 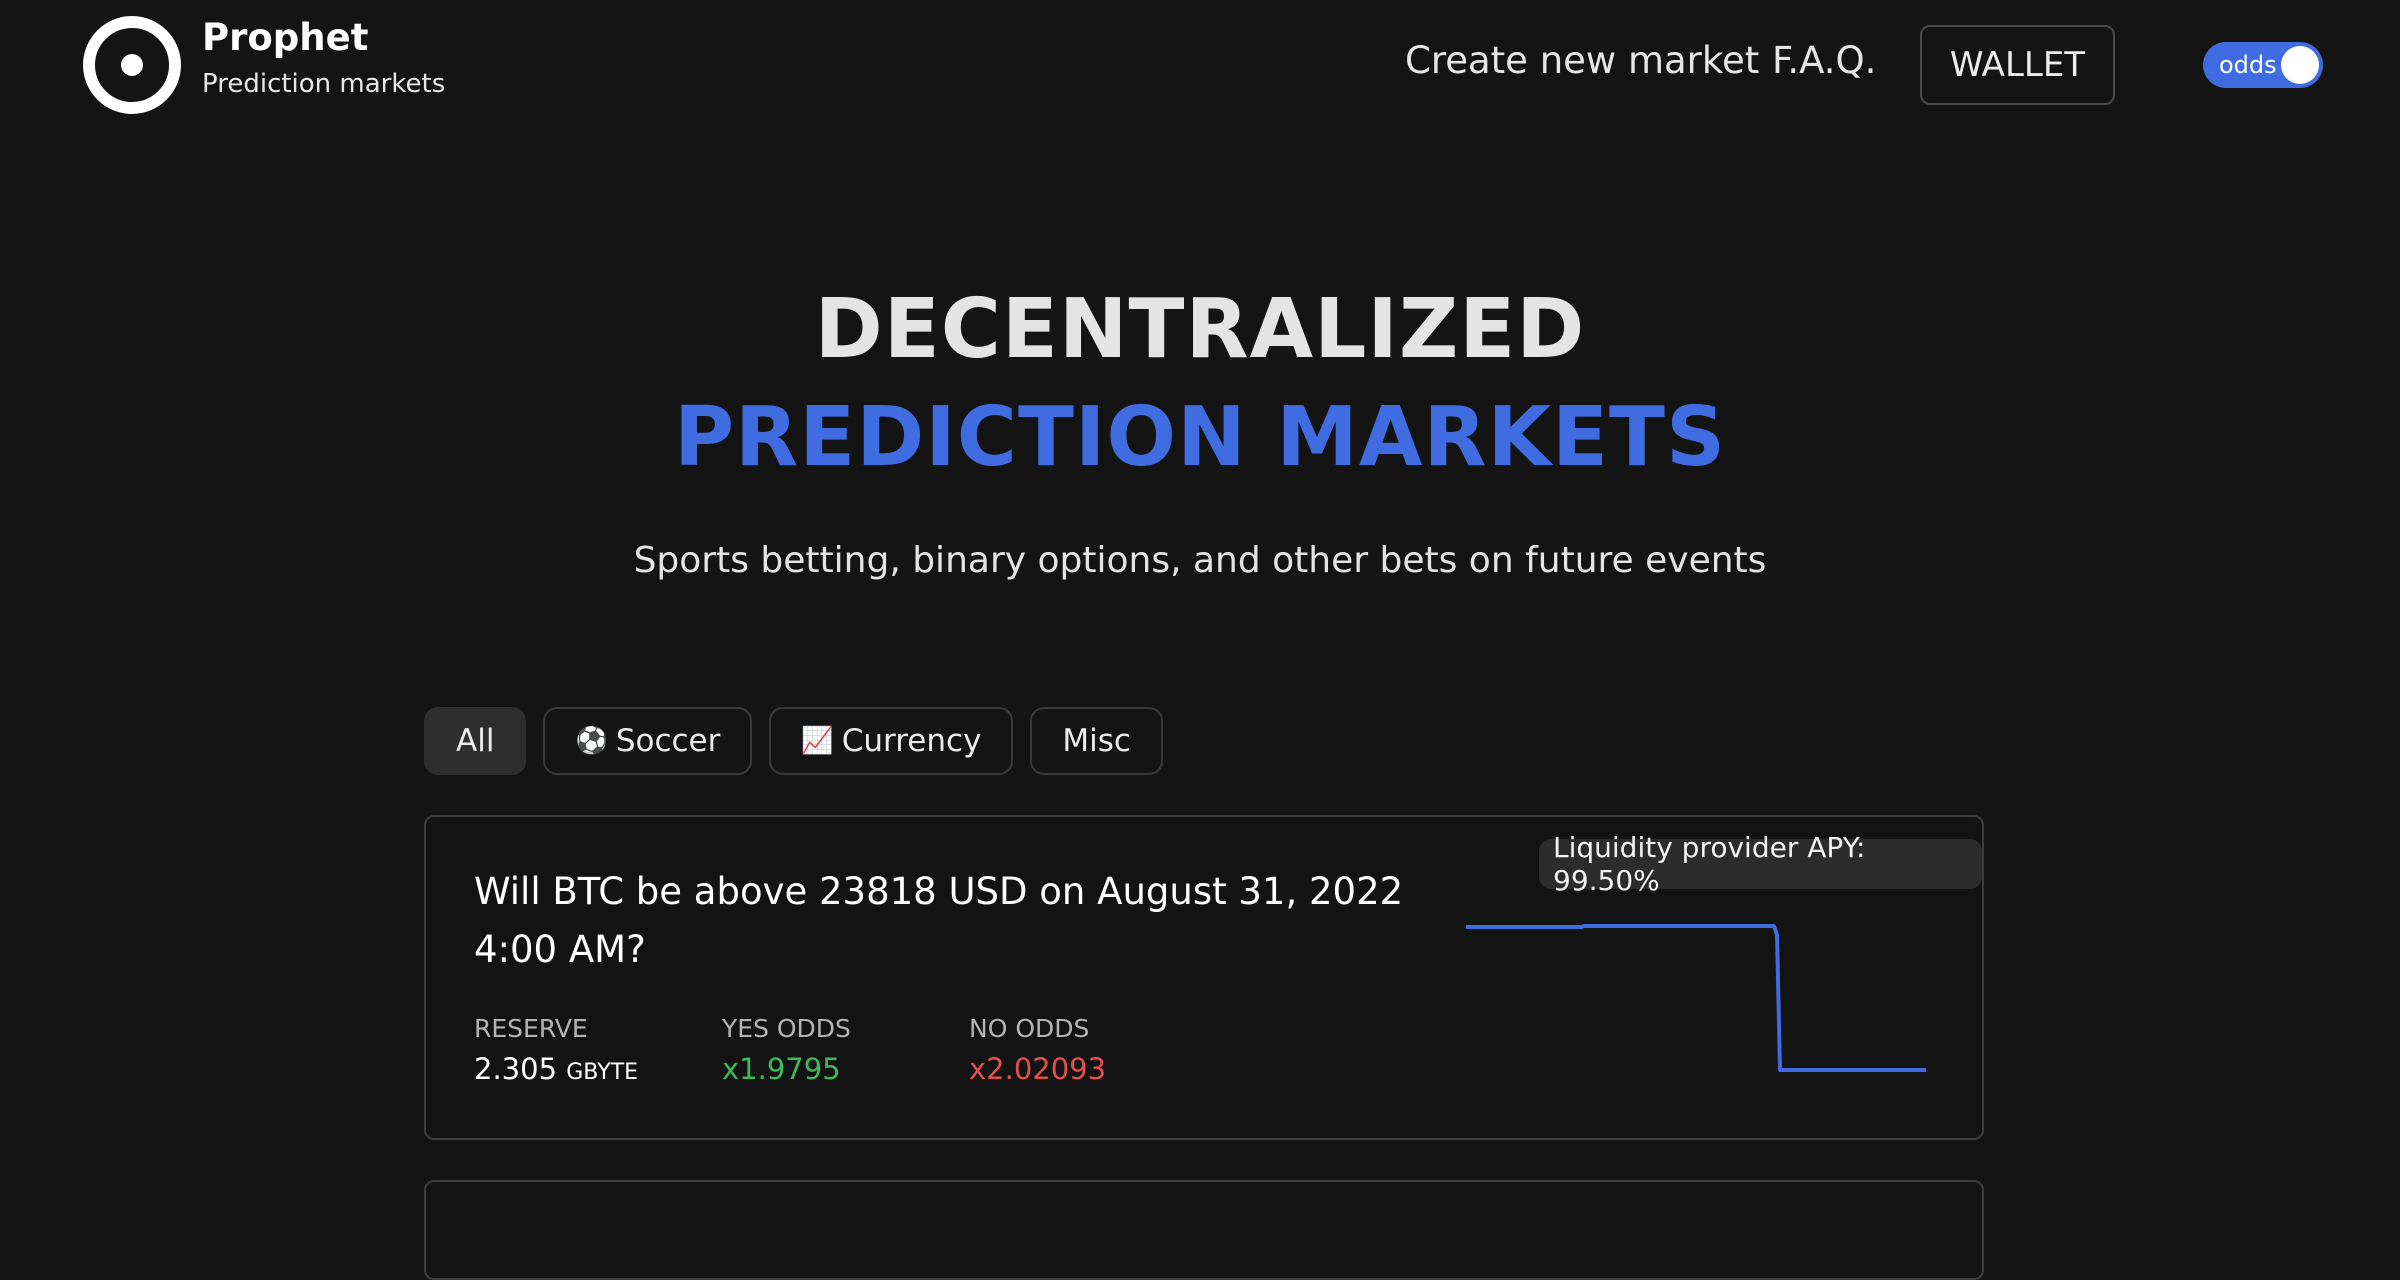 I want to click on filter-currency: 📈 Currency, so click(x=891, y=741).